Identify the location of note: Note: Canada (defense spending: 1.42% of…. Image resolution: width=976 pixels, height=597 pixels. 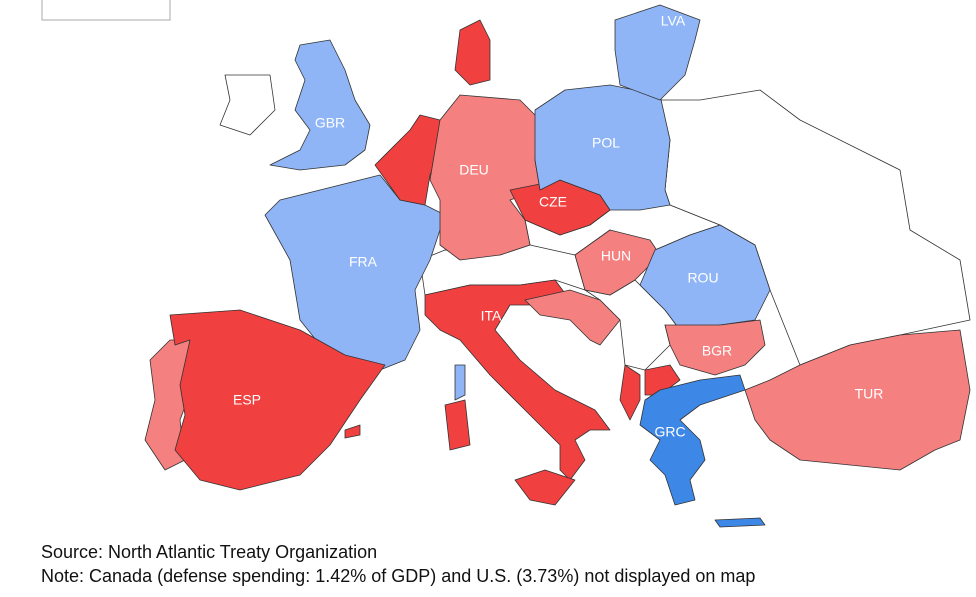
(398, 576).